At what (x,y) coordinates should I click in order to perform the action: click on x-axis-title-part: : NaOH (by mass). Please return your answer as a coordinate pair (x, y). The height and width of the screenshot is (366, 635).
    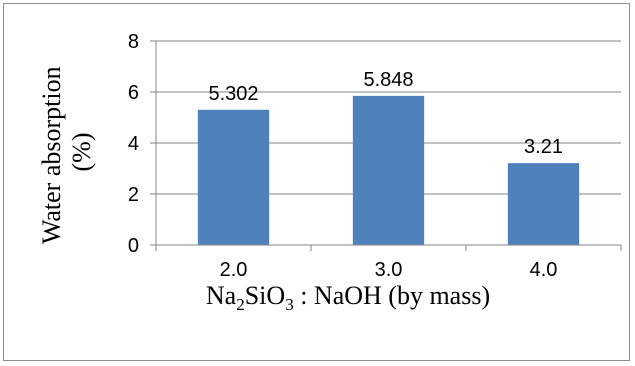
    Looking at the image, I should click on (392, 295).